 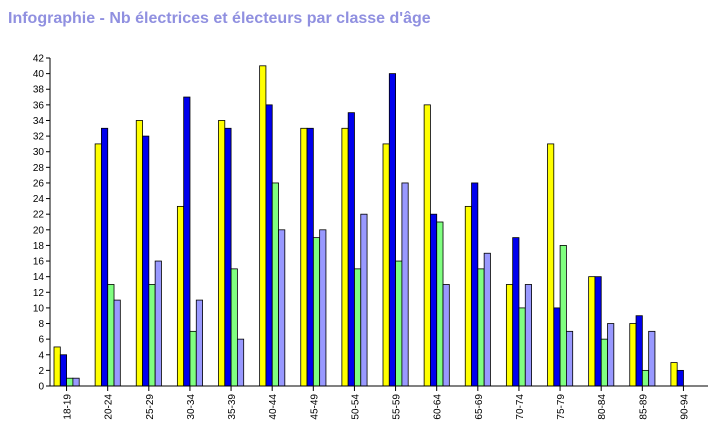 What do you see at coordinates (70, 382) in the screenshot?
I see `bar-18-19-s3` at bounding box center [70, 382].